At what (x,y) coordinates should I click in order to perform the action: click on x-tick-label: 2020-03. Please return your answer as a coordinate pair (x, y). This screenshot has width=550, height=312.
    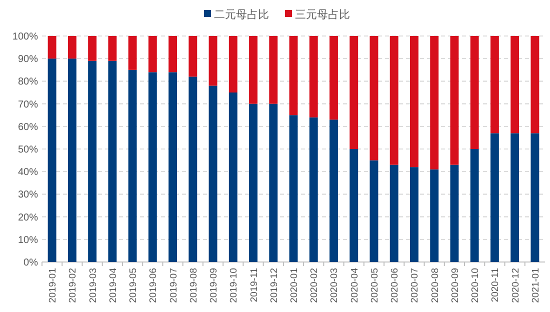
    Looking at the image, I should click on (334, 285).